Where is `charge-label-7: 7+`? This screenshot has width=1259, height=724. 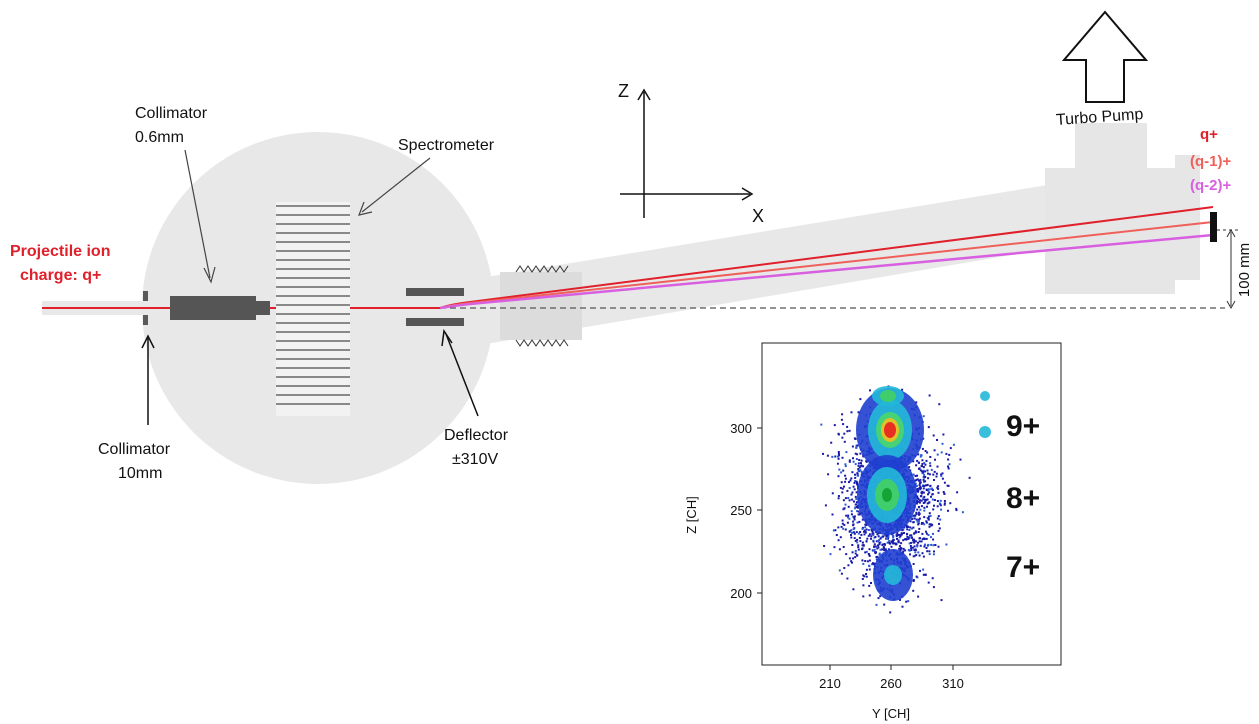 charge-label-7: 7+ is located at coordinates (1023, 567).